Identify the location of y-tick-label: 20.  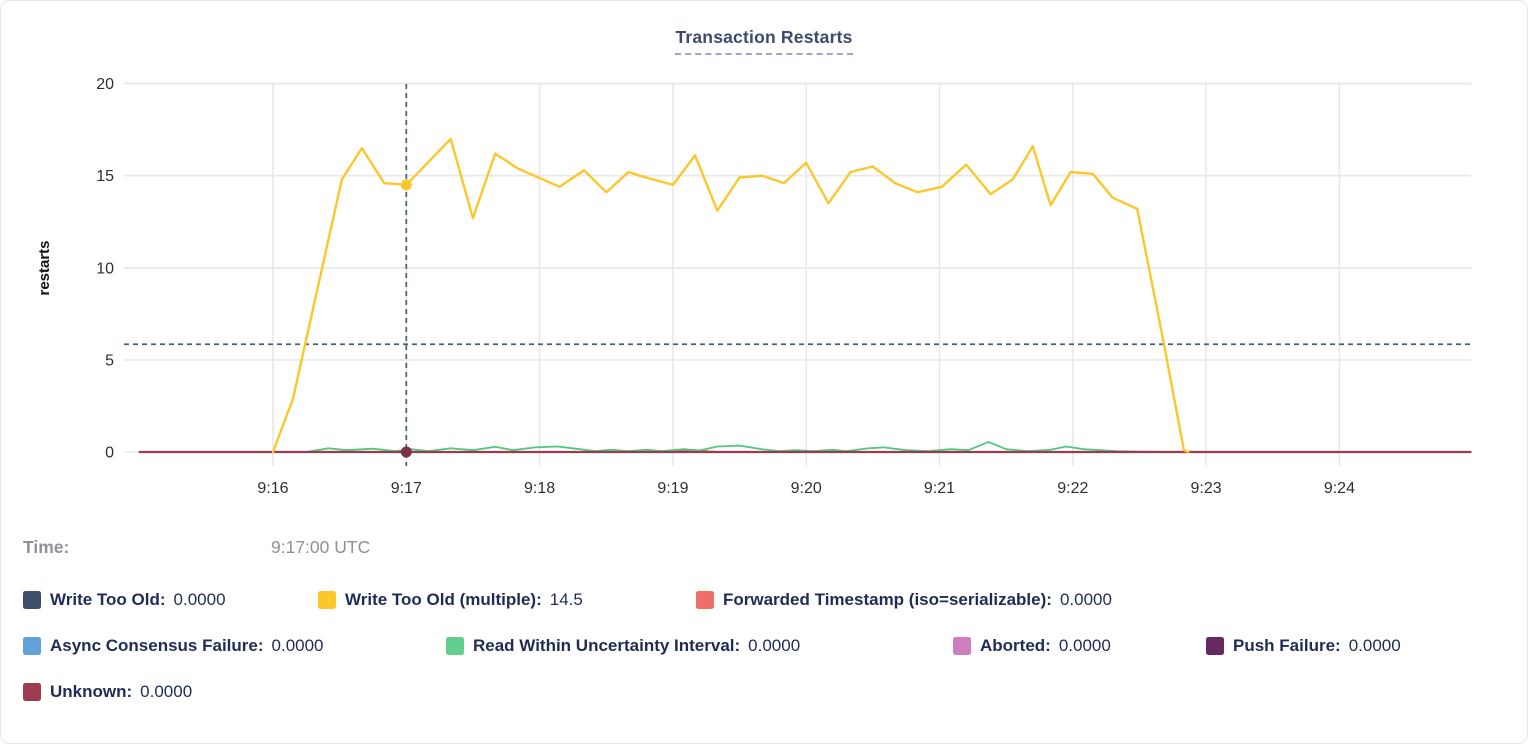
(105, 84).